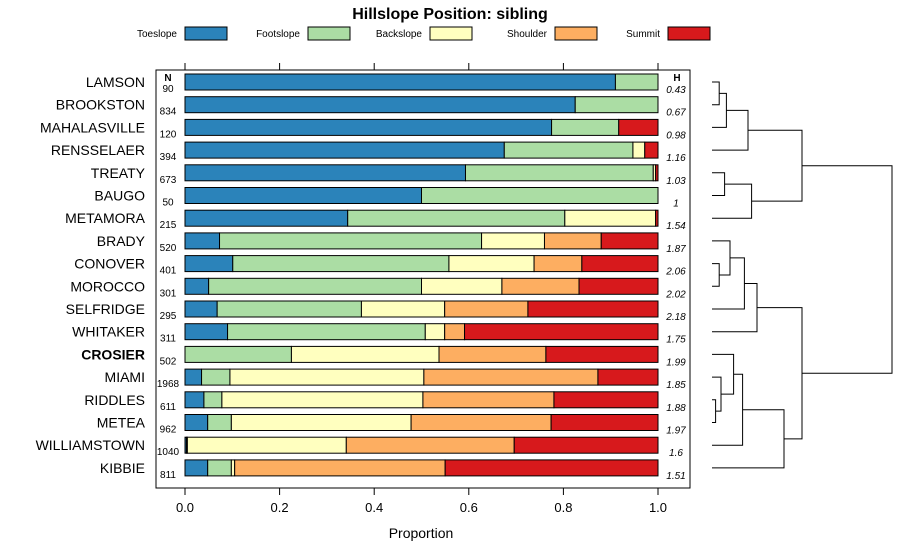 The image size is (900, 560). I want to click on row-brady: BRADY 520 1.87, so click(391, 243).